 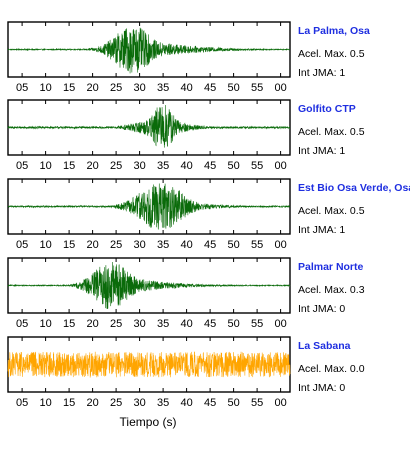 I want to click on acel-max-text: Acel. Max. 0.0, so click(x=331, y=369).